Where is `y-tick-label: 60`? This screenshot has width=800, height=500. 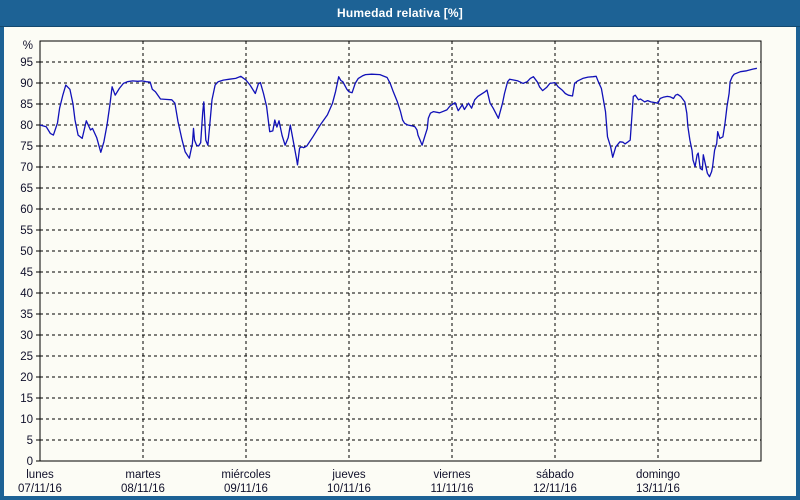 y-tick-label: 60 is located at coordinates (26, 210).